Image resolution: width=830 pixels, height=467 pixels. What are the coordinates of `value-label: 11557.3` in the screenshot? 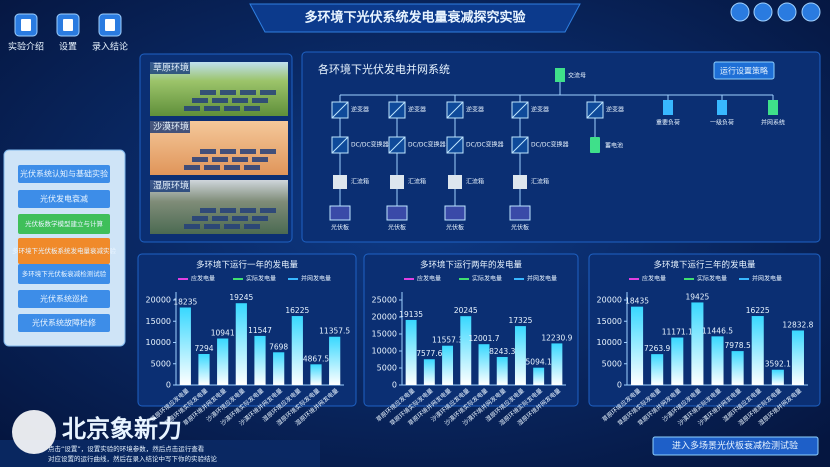 It's located at (447, 340).